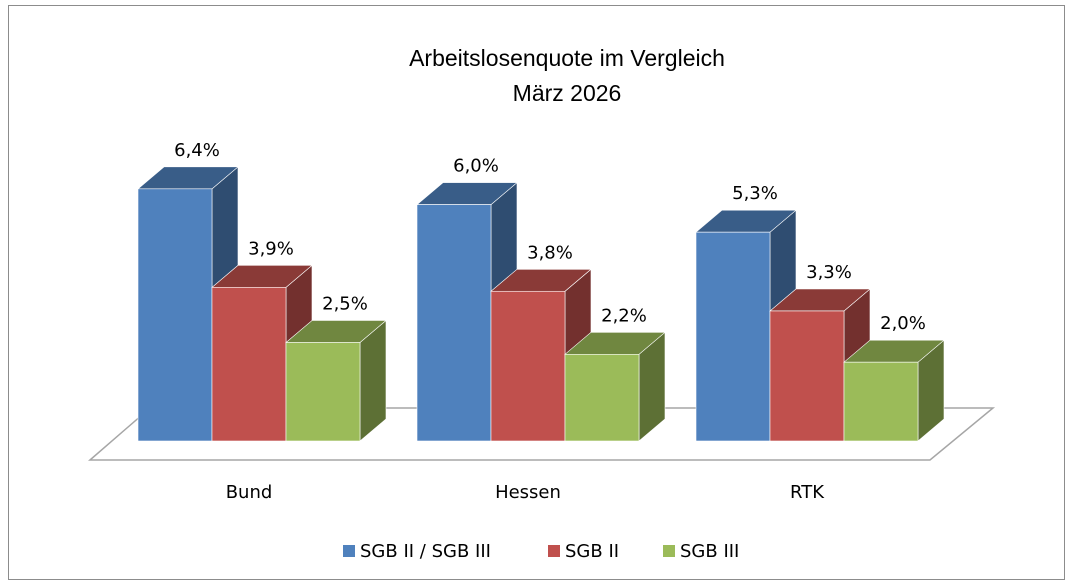 This screenshot has height=588, width=1073. What do you see at coordinates (567, 93) in the screenshot?
I see `chart-subtitle: März 2026` at bounding box center [567, 93].